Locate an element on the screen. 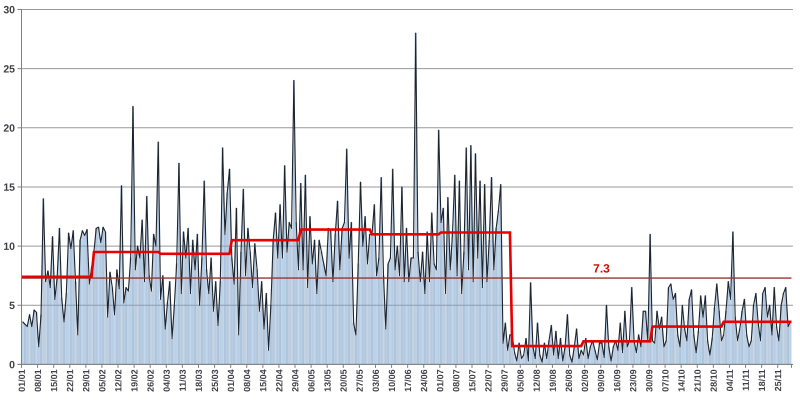 This screenshot has width=800, height=407. x-axis-label-22-07: 22/07 is located at coordinates (488, 380).